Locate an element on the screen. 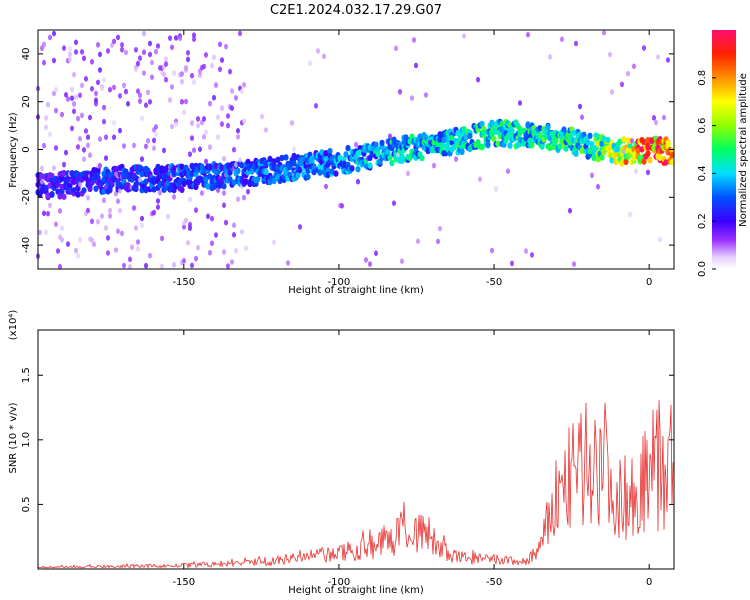 This screenshot has width=750, height=600. figure-title: C2E1.2024.032.17.29.G07 is located at coordinates (356, 10).